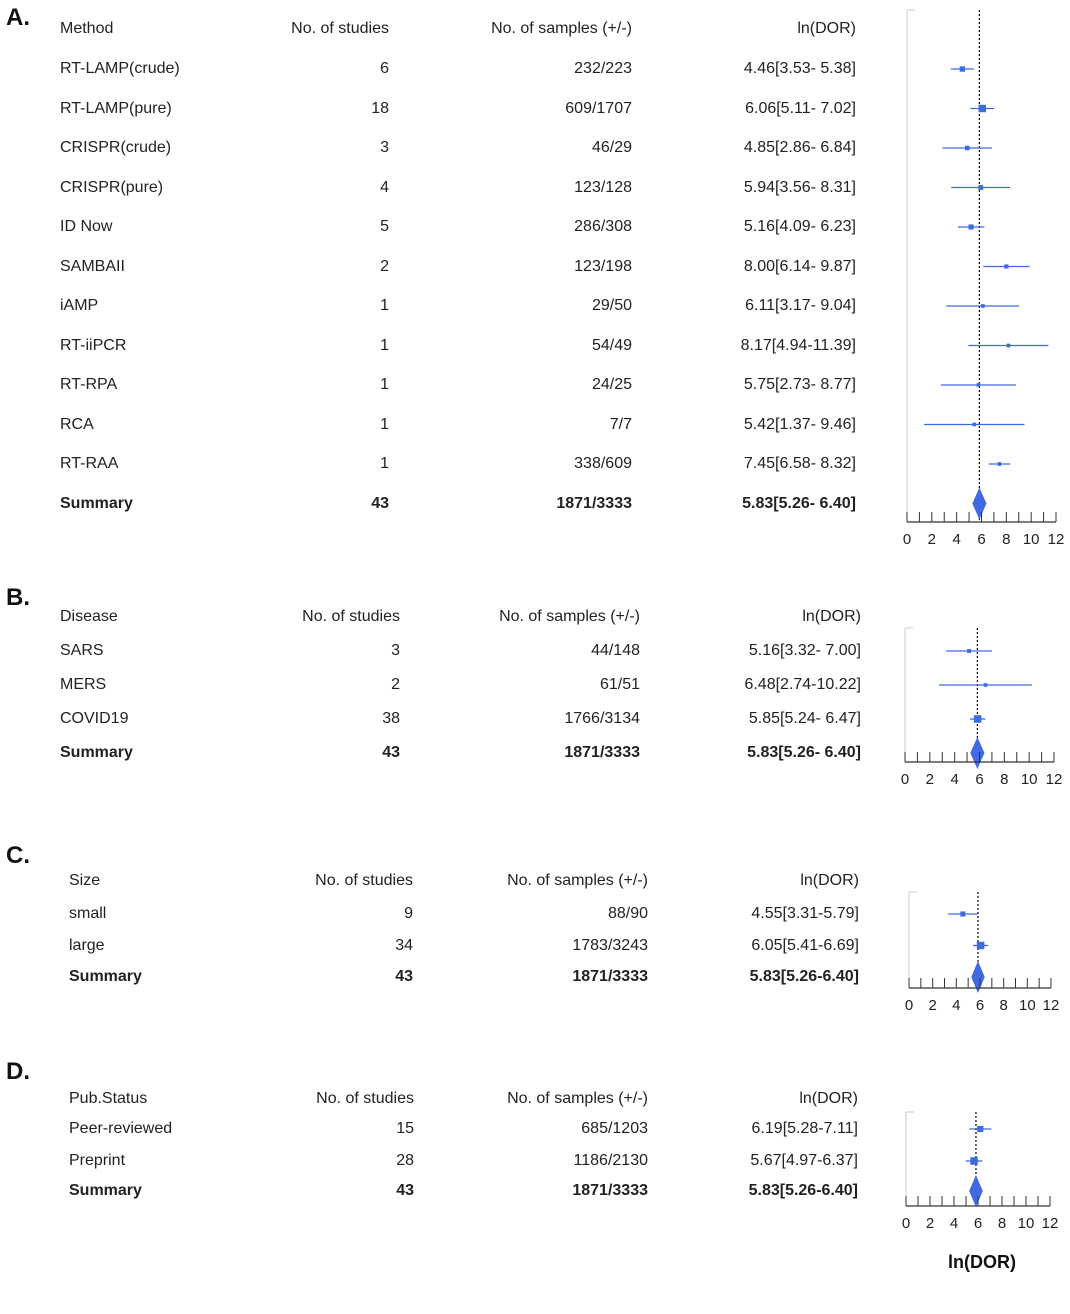  I want to click on row-lndor: 5.75[2.73- 8.77], so click(799, 384).